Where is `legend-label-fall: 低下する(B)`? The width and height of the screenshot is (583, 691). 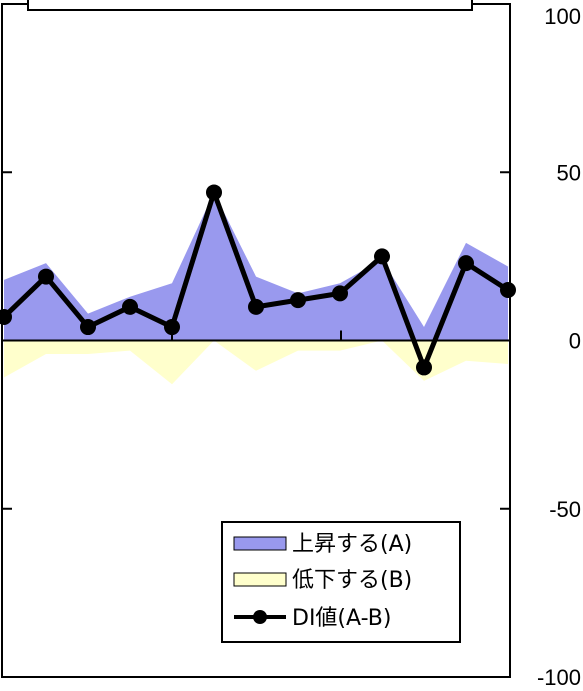
legend-label-fall: 低下する(B) is located at coordinates (352, 580).